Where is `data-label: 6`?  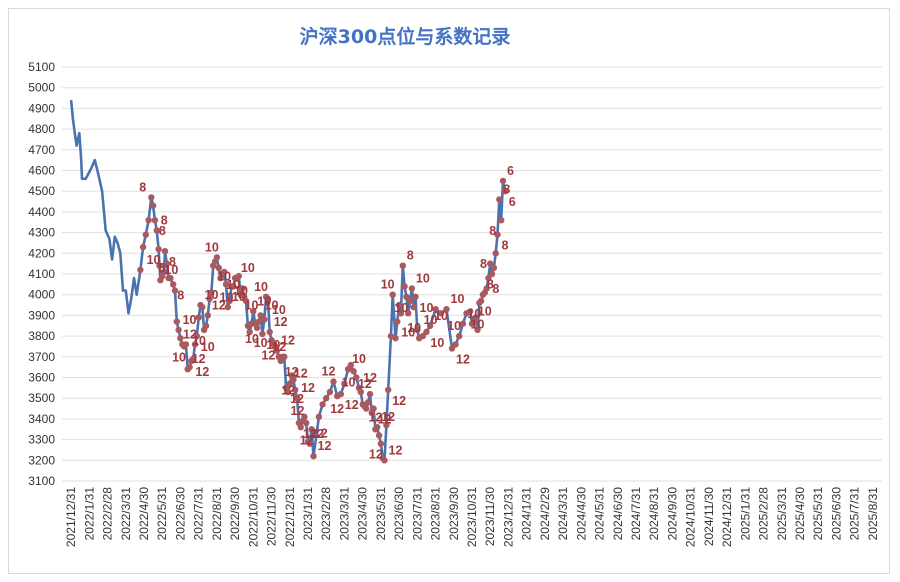 data-label: 6 is located at coordinates (510, 171).